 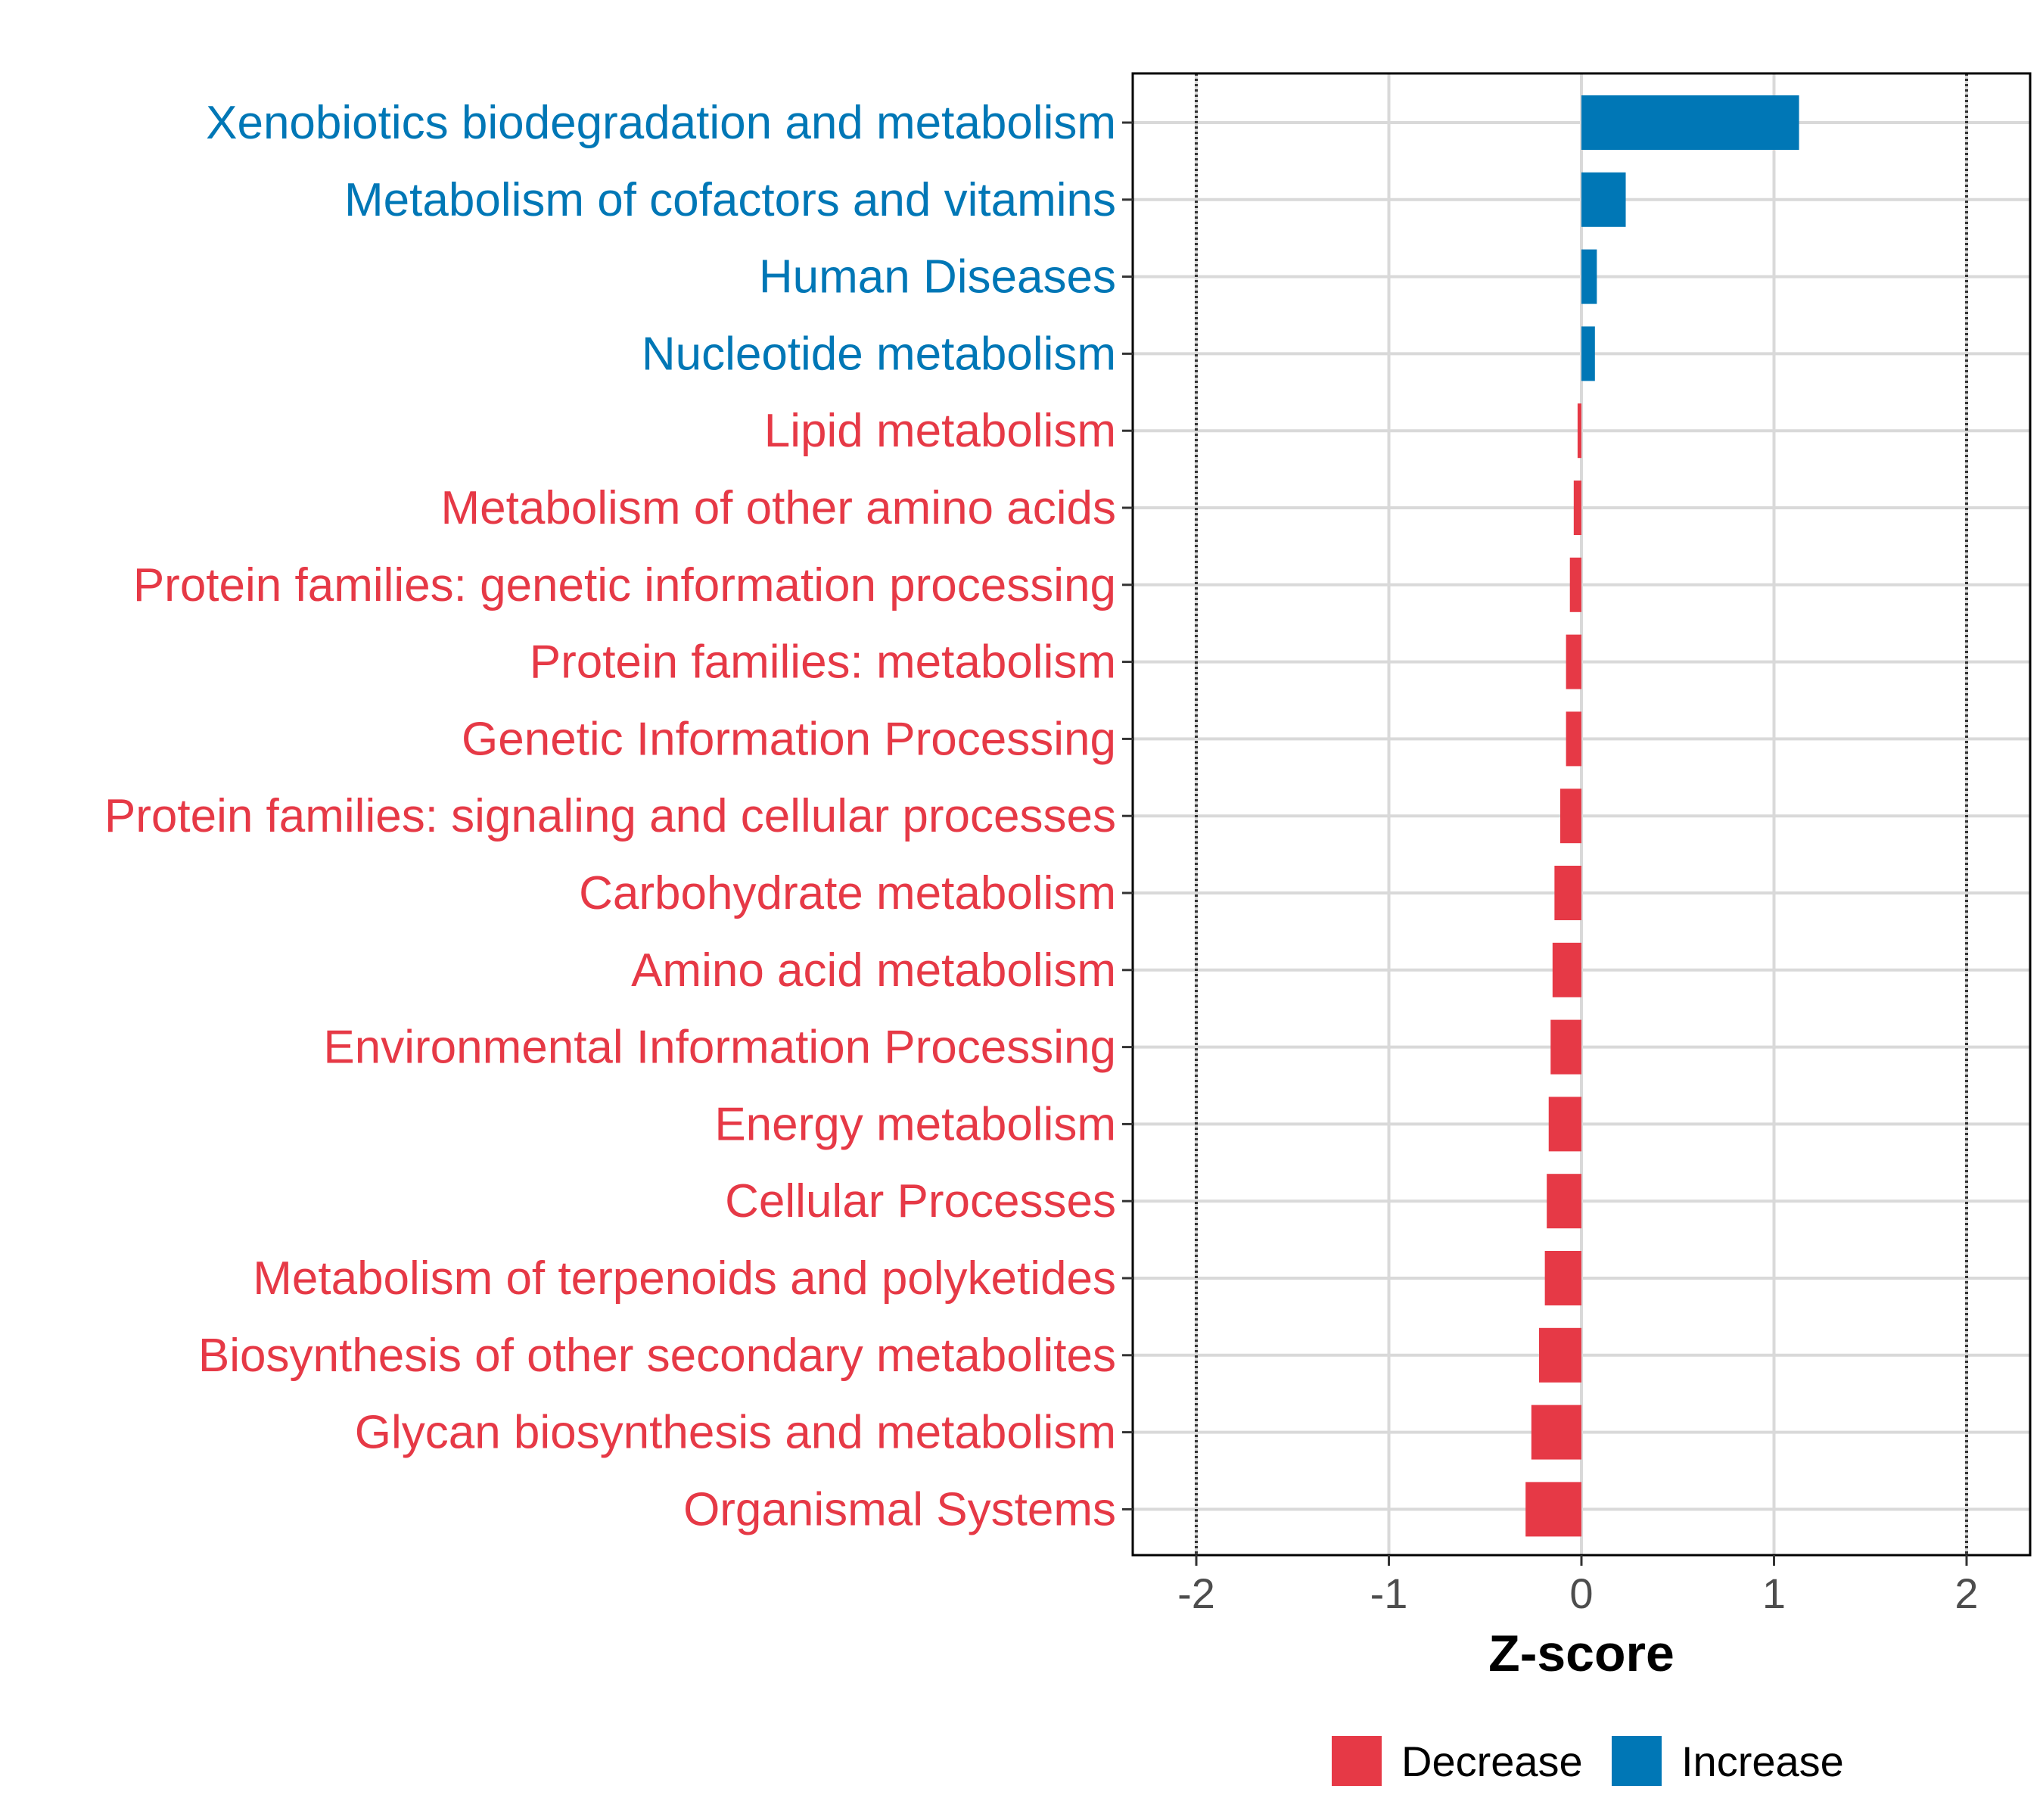 What do you see at coordinates (1588, 353) in the screenshot?
I see `bar-nucleotide-metabolism` at bounding box center [1588, 353].